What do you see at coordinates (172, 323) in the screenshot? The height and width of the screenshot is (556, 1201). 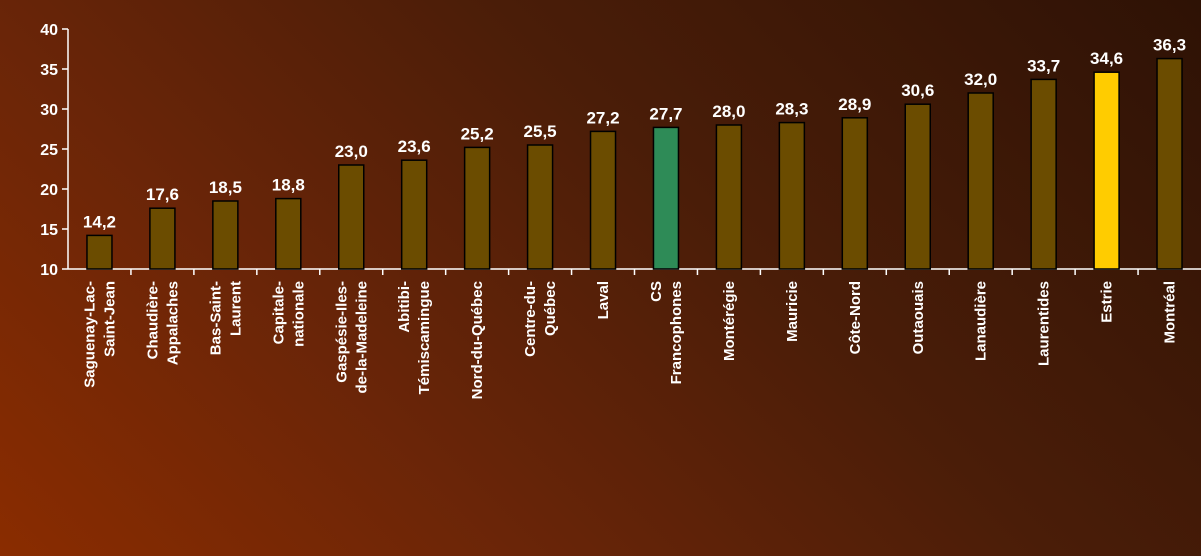 I see `category-label-line: Appalaches` at bounding box center [172, 323].